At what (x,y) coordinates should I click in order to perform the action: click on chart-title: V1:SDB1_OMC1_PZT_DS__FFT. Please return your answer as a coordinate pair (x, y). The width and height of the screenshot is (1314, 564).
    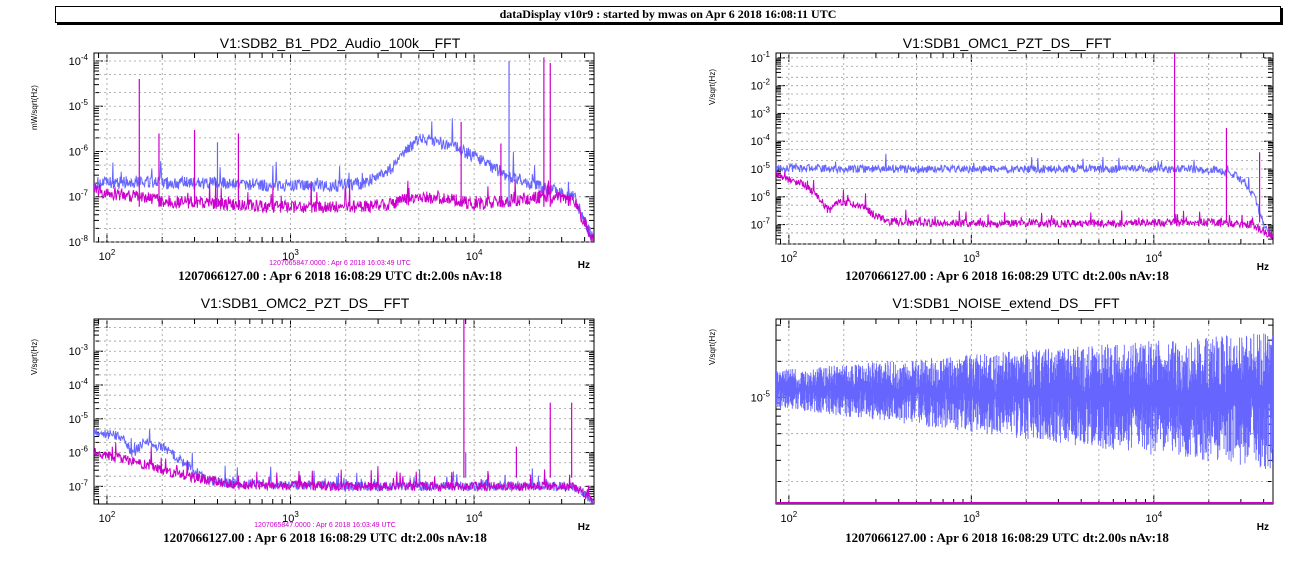
    Looking at the image, I should click on (1007, 43).